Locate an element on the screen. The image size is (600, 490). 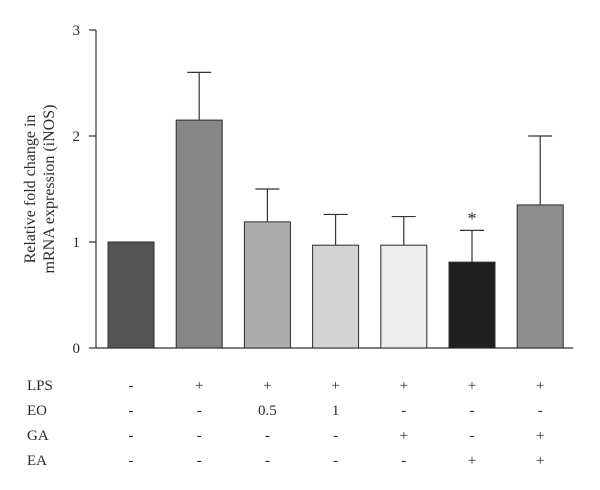
y-tick-label: 1 is located at coordinates (77, 243).